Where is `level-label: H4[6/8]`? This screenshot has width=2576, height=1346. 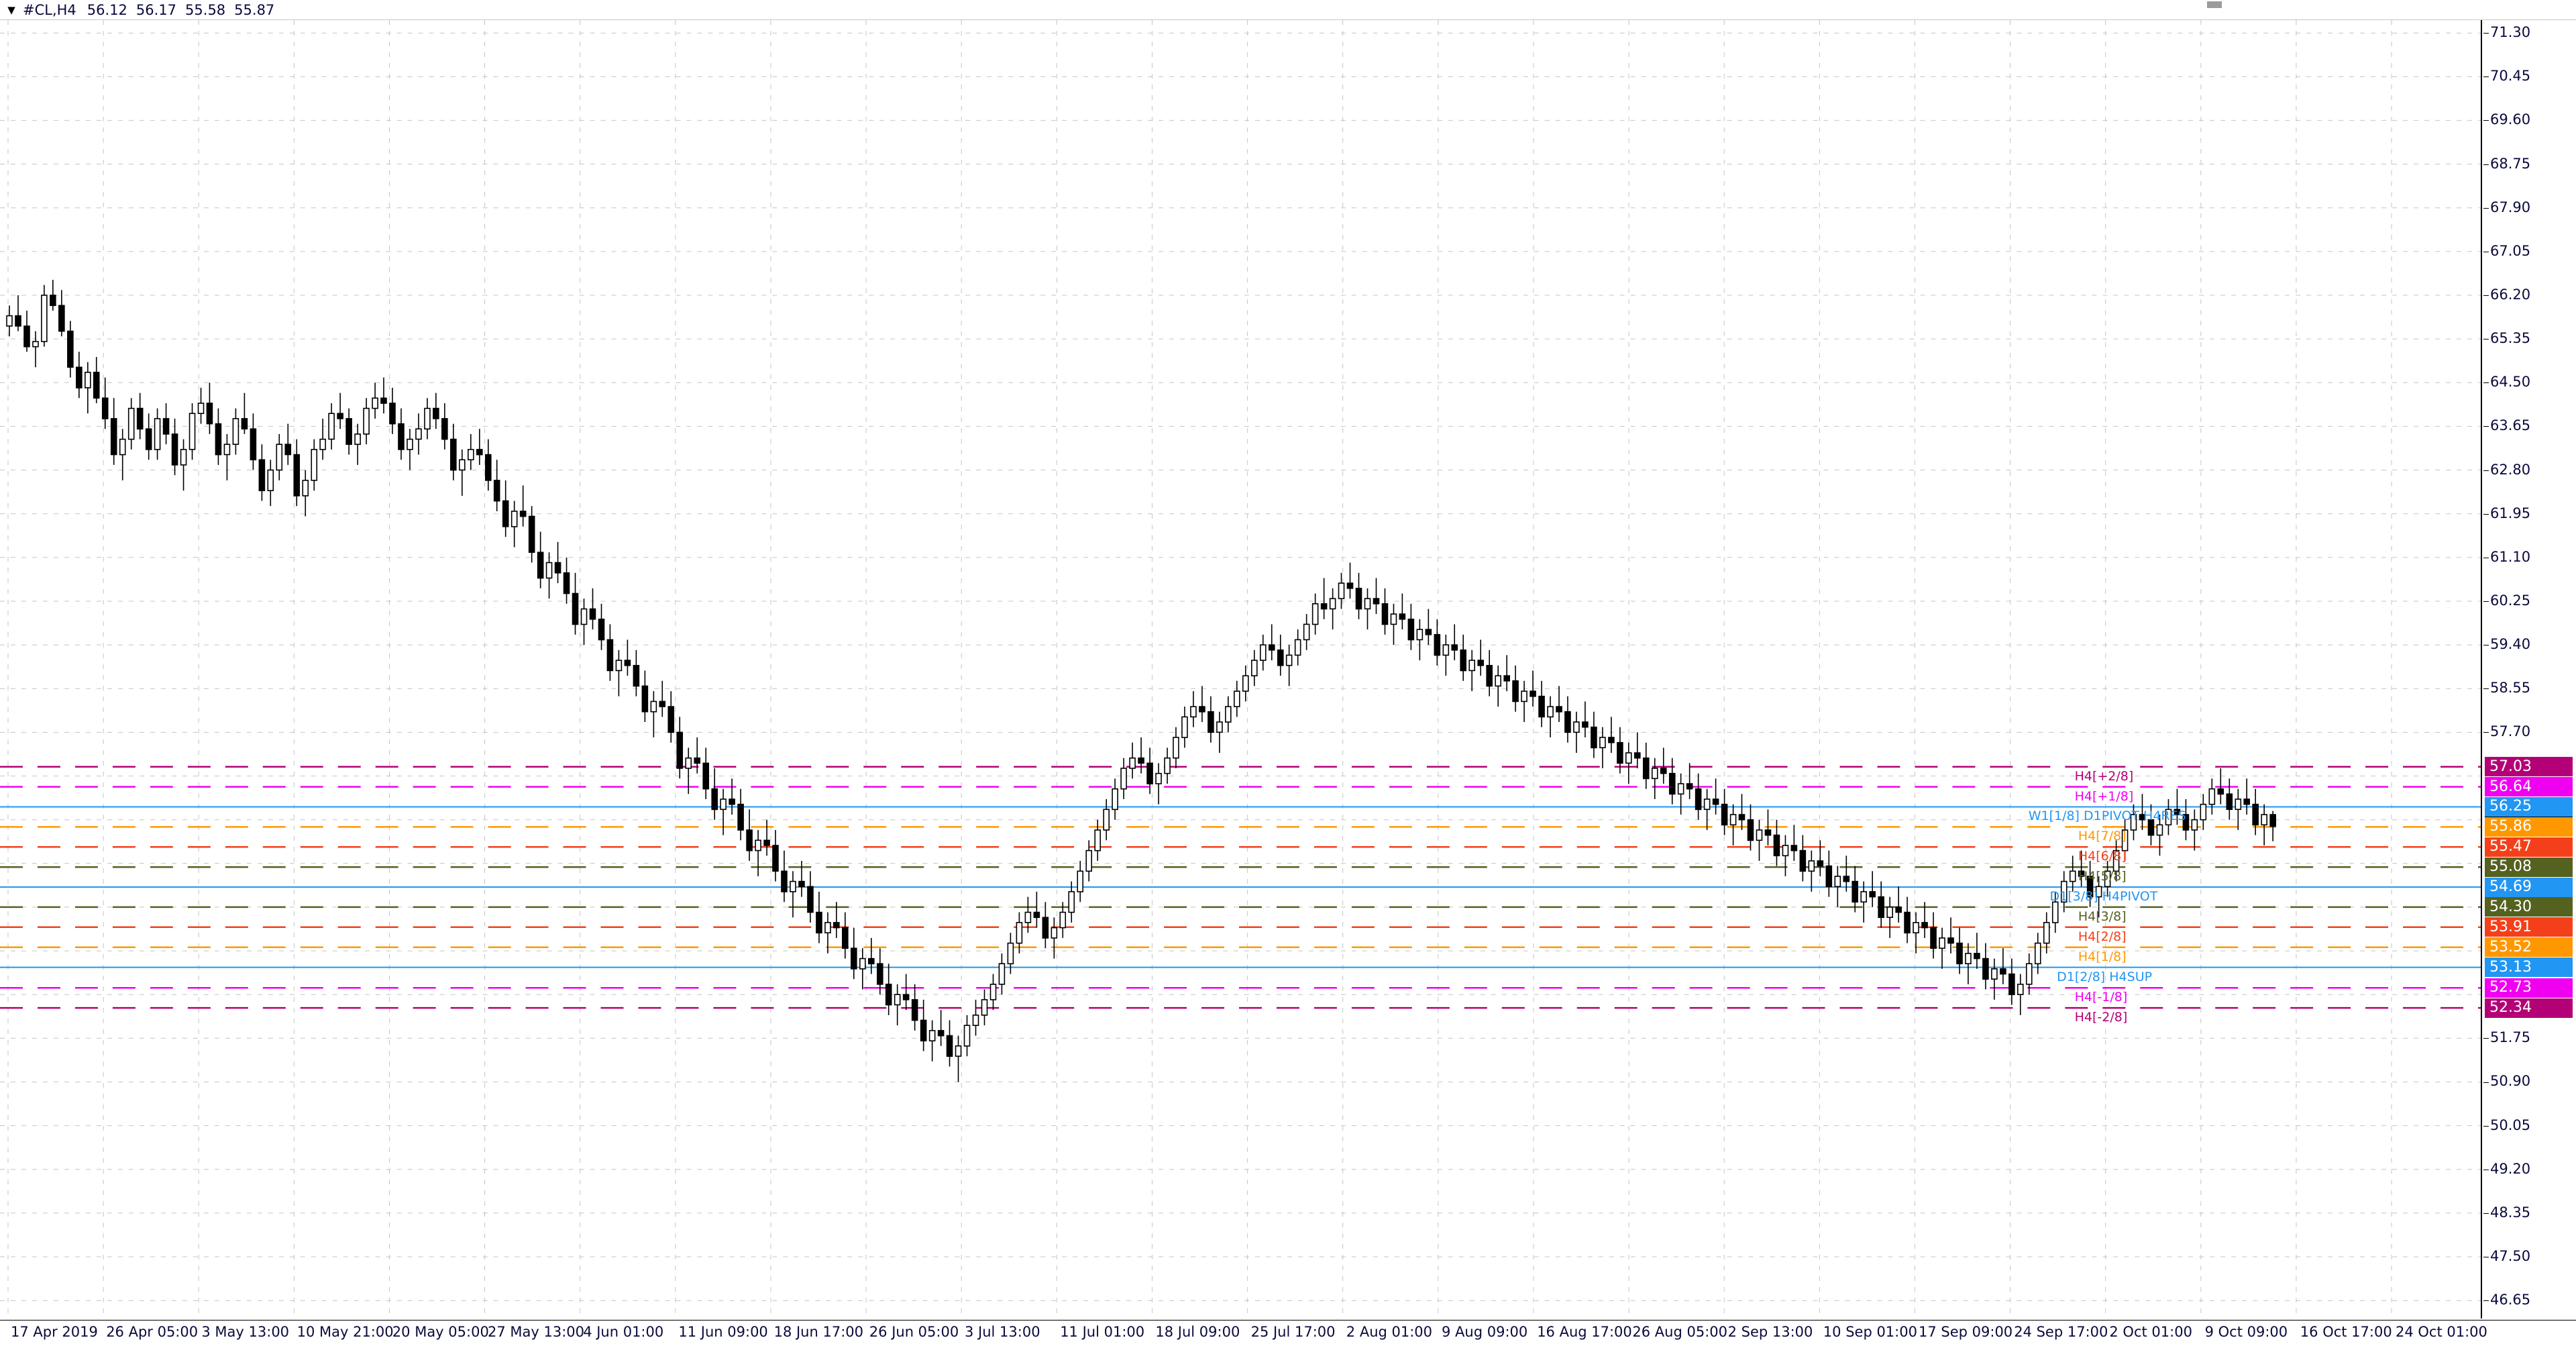
level-label: H4[6/8] is located at coordinates (2102, 857).